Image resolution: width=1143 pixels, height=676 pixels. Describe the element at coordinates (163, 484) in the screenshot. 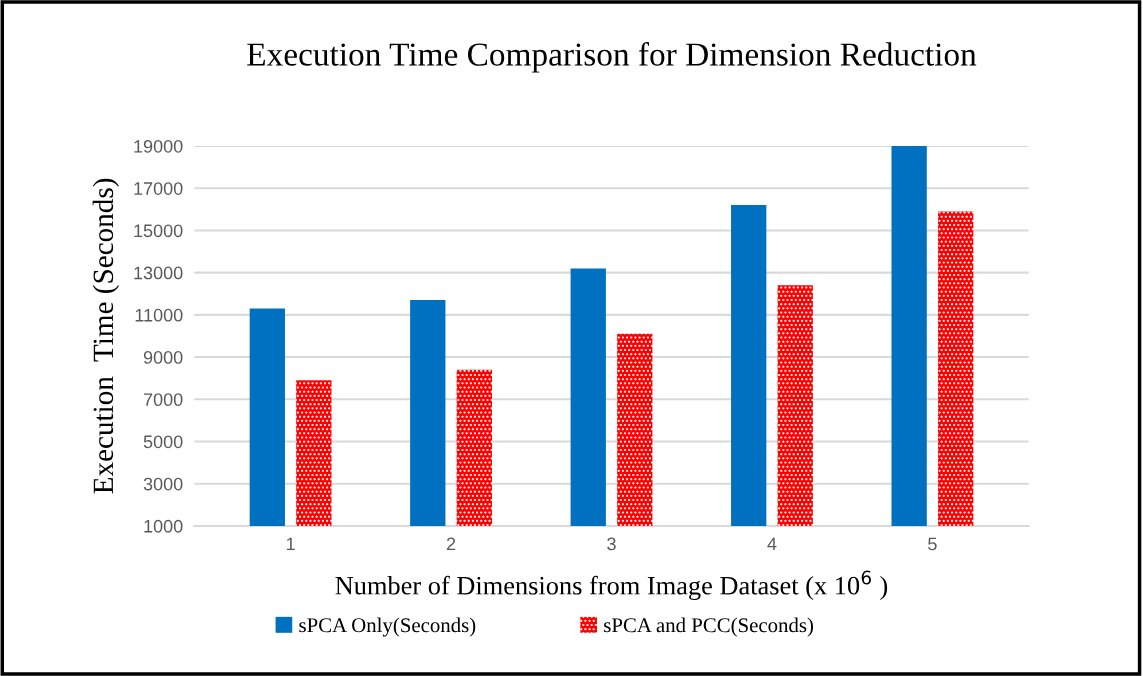

I see `y-tick-label: 3000` at that location.